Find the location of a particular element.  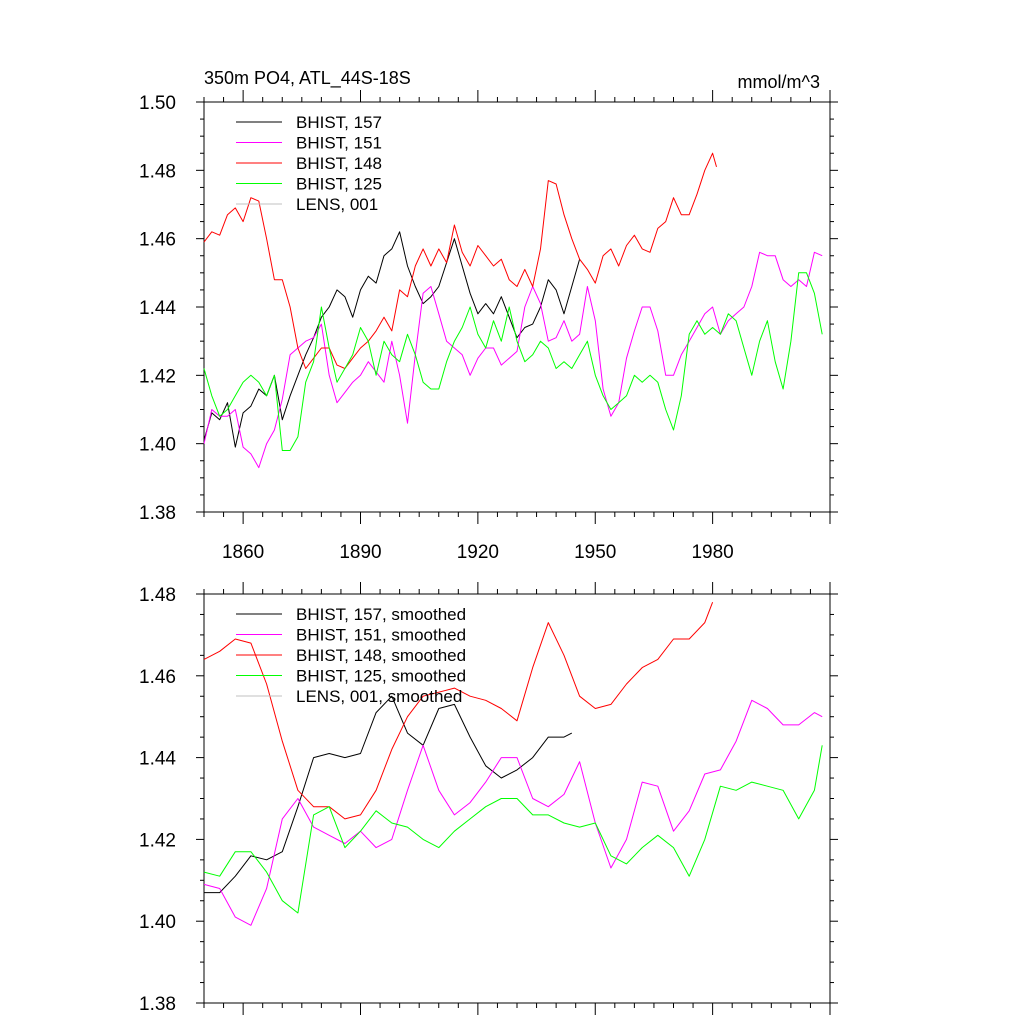

legend-label: BHIST, 151 is located at coordinates (339, 143).